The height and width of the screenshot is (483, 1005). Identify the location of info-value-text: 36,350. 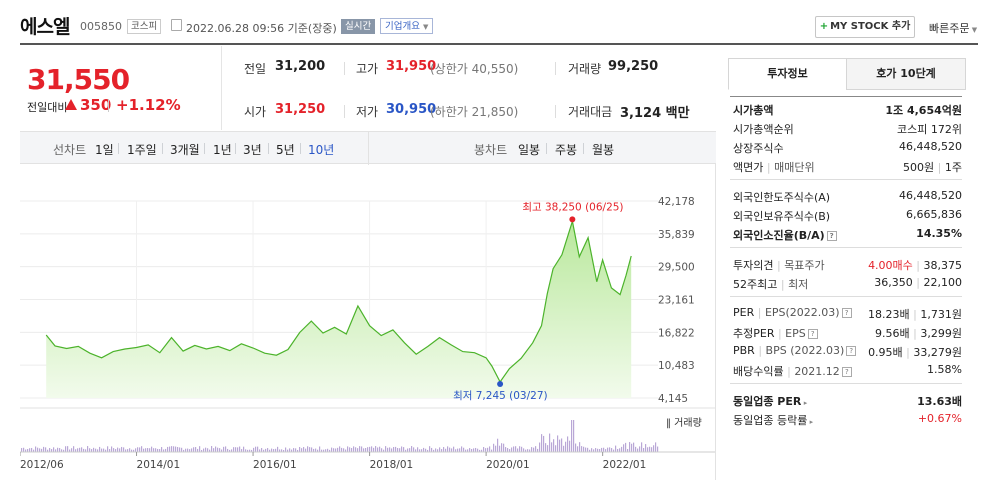
(893, 282).